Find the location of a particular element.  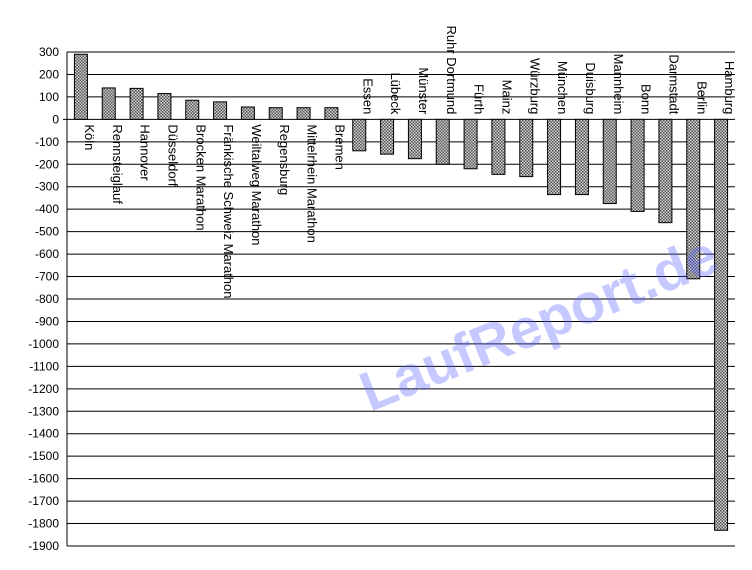

category-label: Brocken Marathon is located at coordinates (200, 177).